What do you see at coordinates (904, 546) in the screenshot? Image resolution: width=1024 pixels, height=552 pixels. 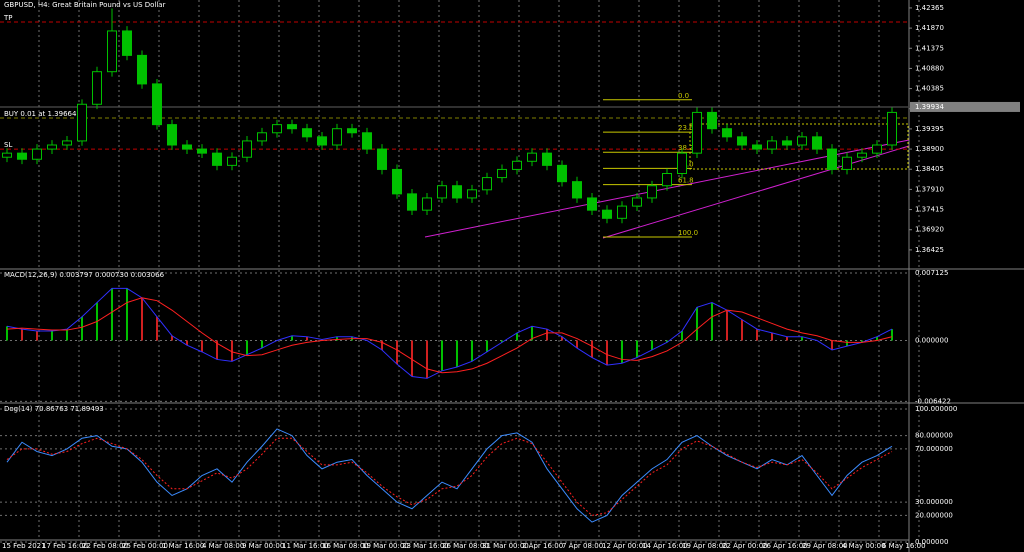 I see `x-tick-label: 6 May 16:00` at bounding box center [904, 546].